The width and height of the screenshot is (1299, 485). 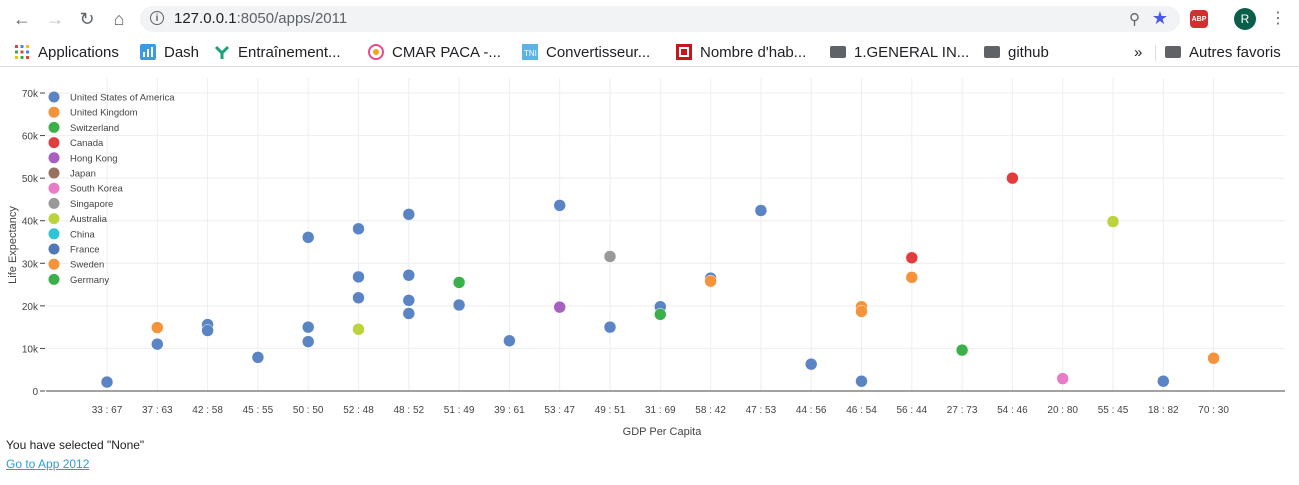 I want to click on legend-label: United States of America, so click(x=122, y=98).